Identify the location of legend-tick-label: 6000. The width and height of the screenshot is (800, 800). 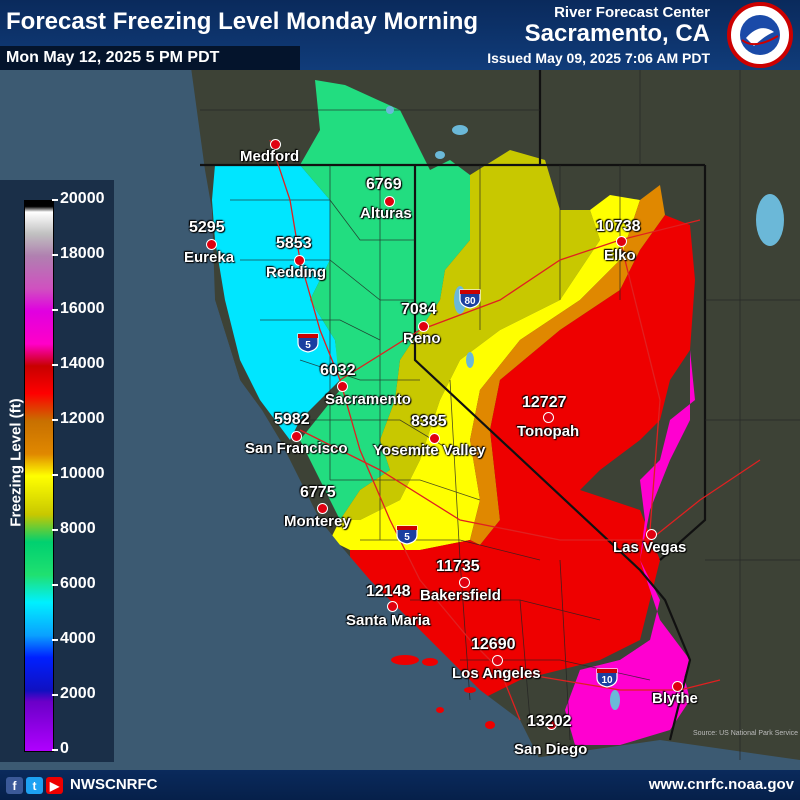
(78, 583).